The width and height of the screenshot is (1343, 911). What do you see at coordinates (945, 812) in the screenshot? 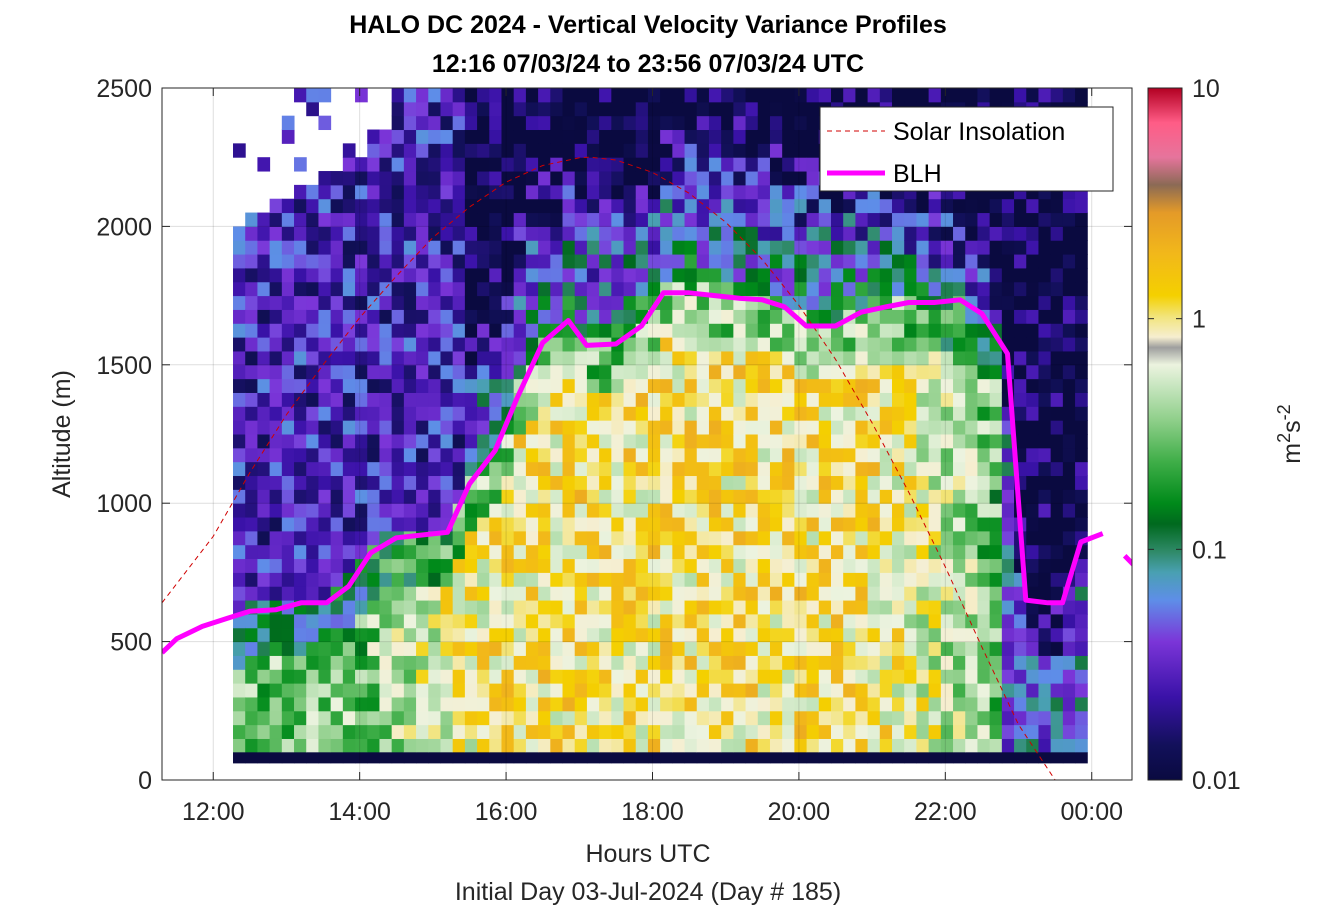
I see `x-tick-label: 22:00` at bounding box center [945, 812].